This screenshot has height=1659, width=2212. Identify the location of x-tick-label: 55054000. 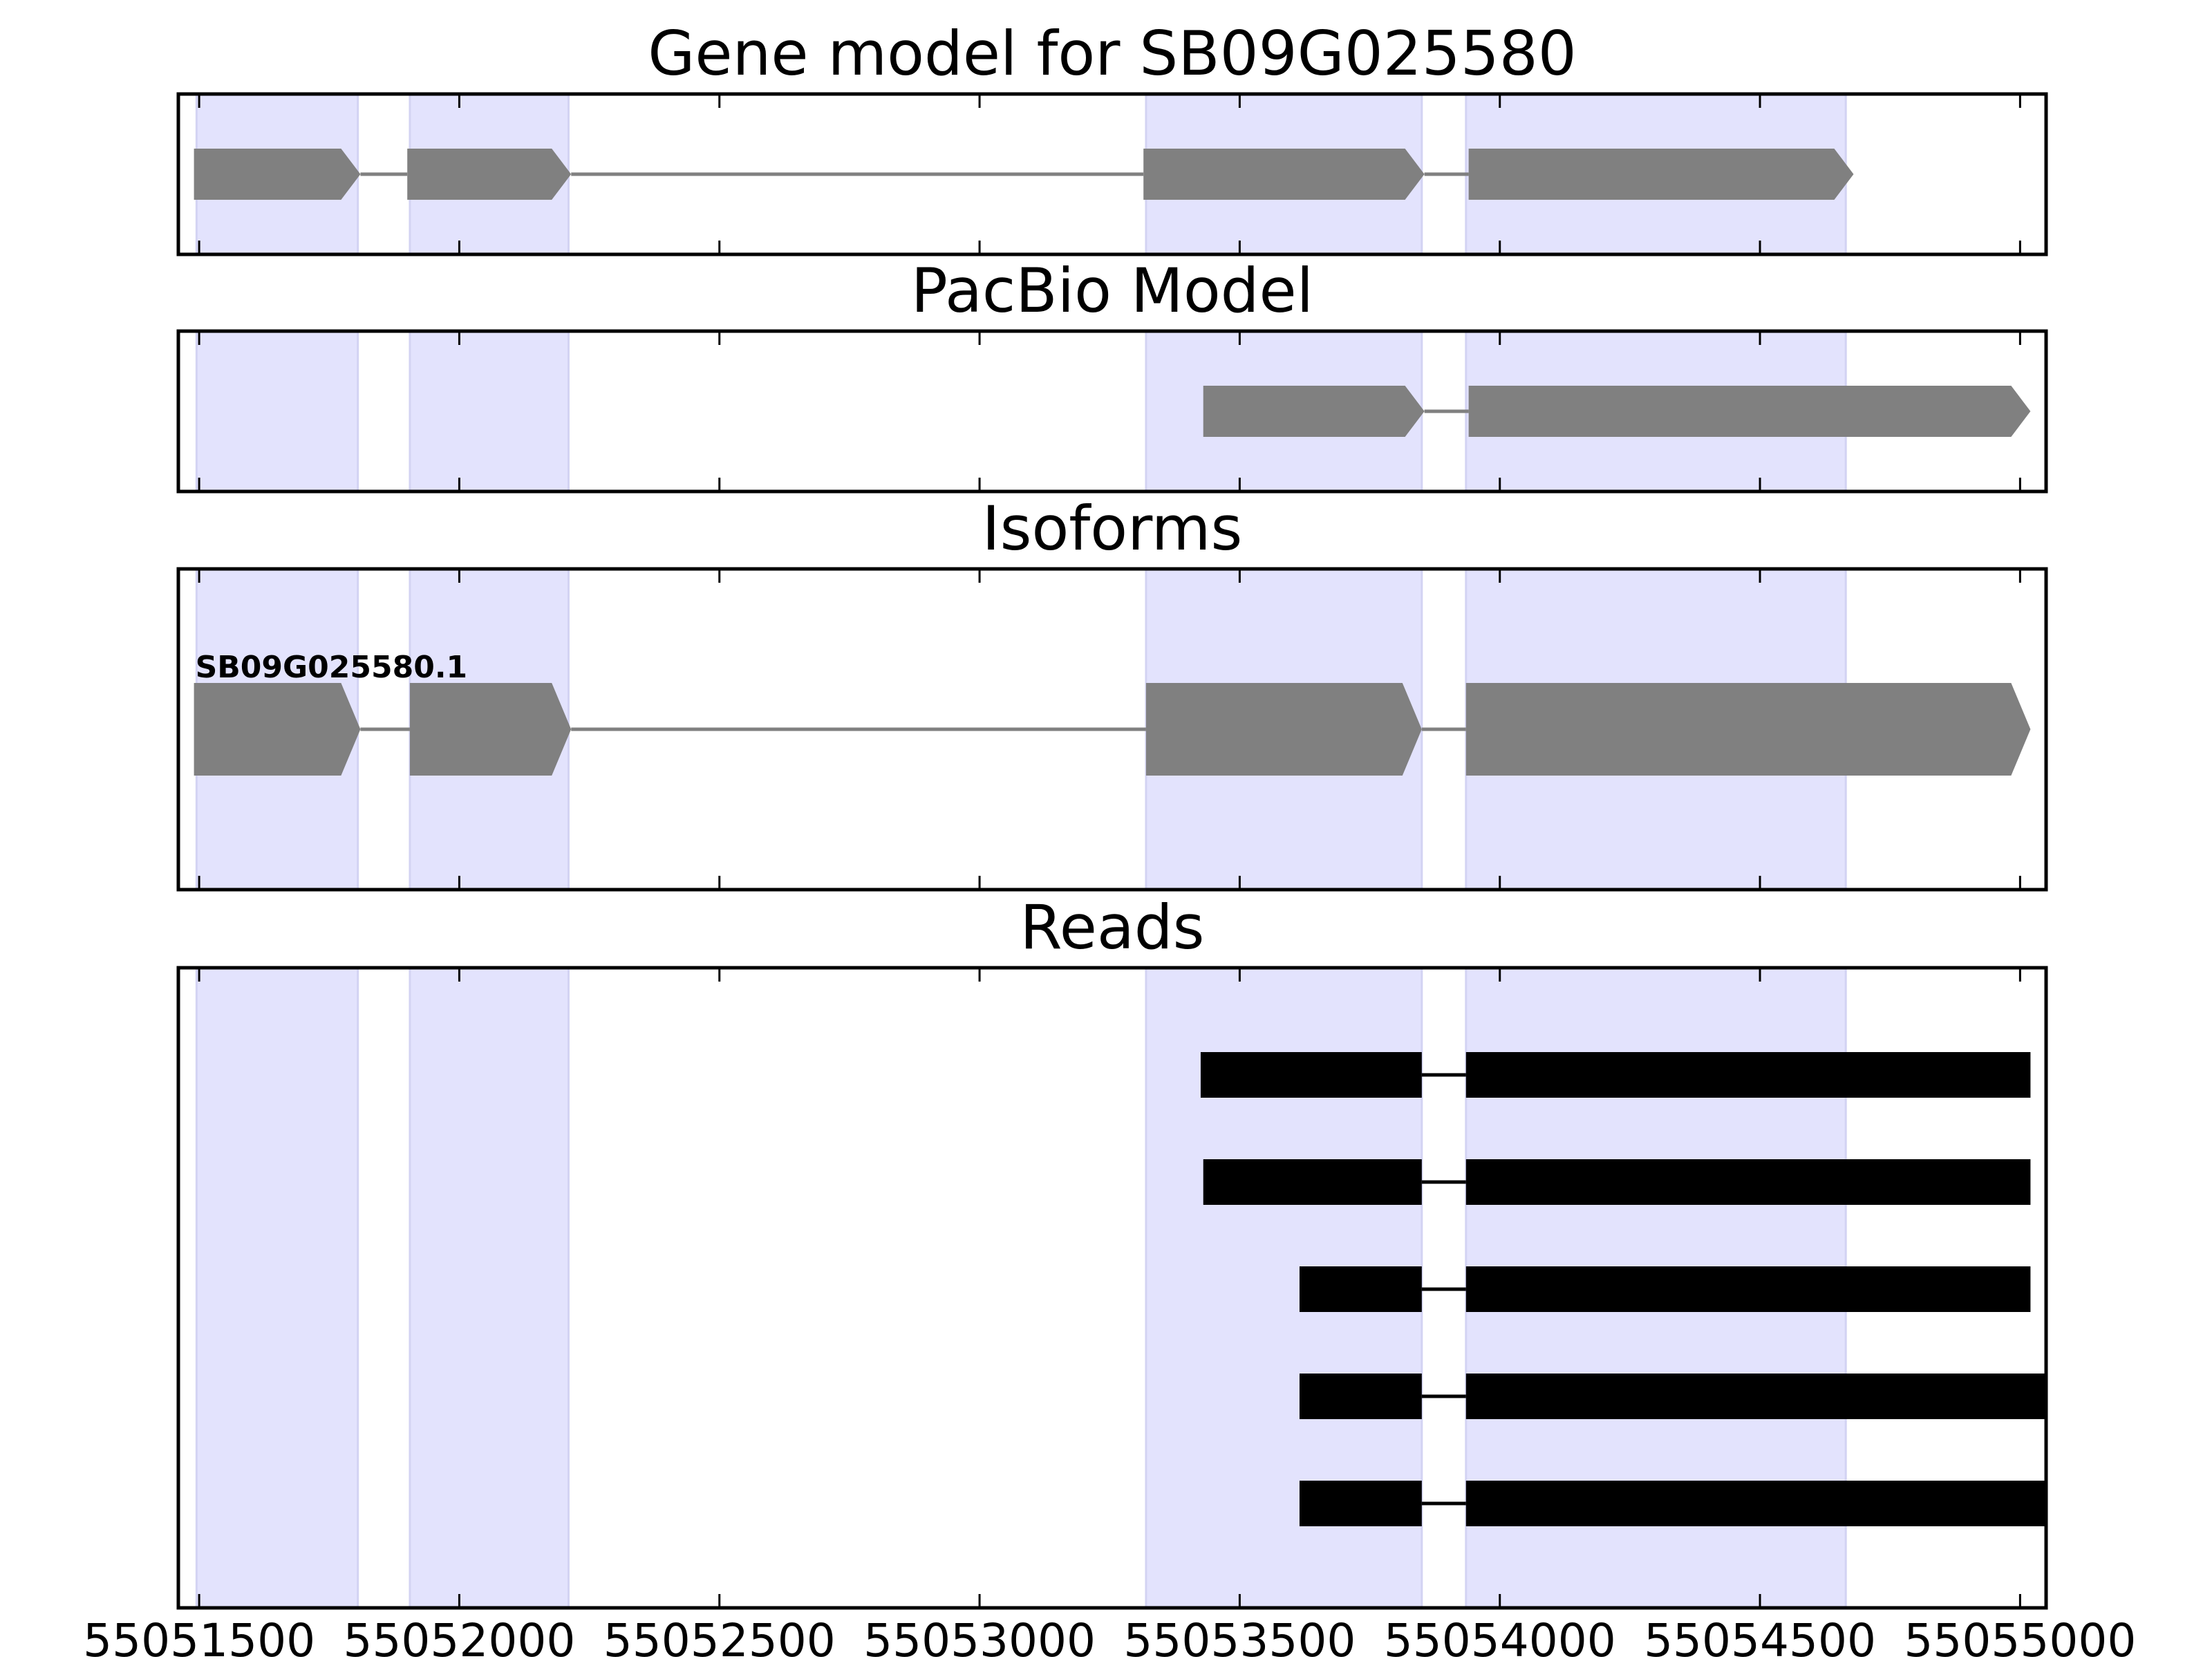
(1500, 1637).